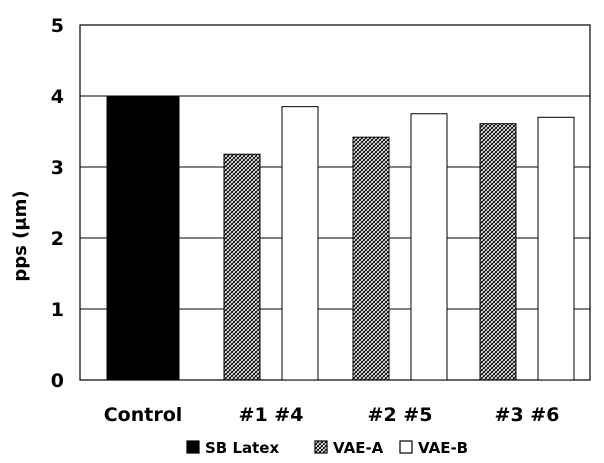  Describe the element at coordinates (57, 203) in the screenshot. I see `y-tick-labels: 0 1 2 3 4 5` at that location.